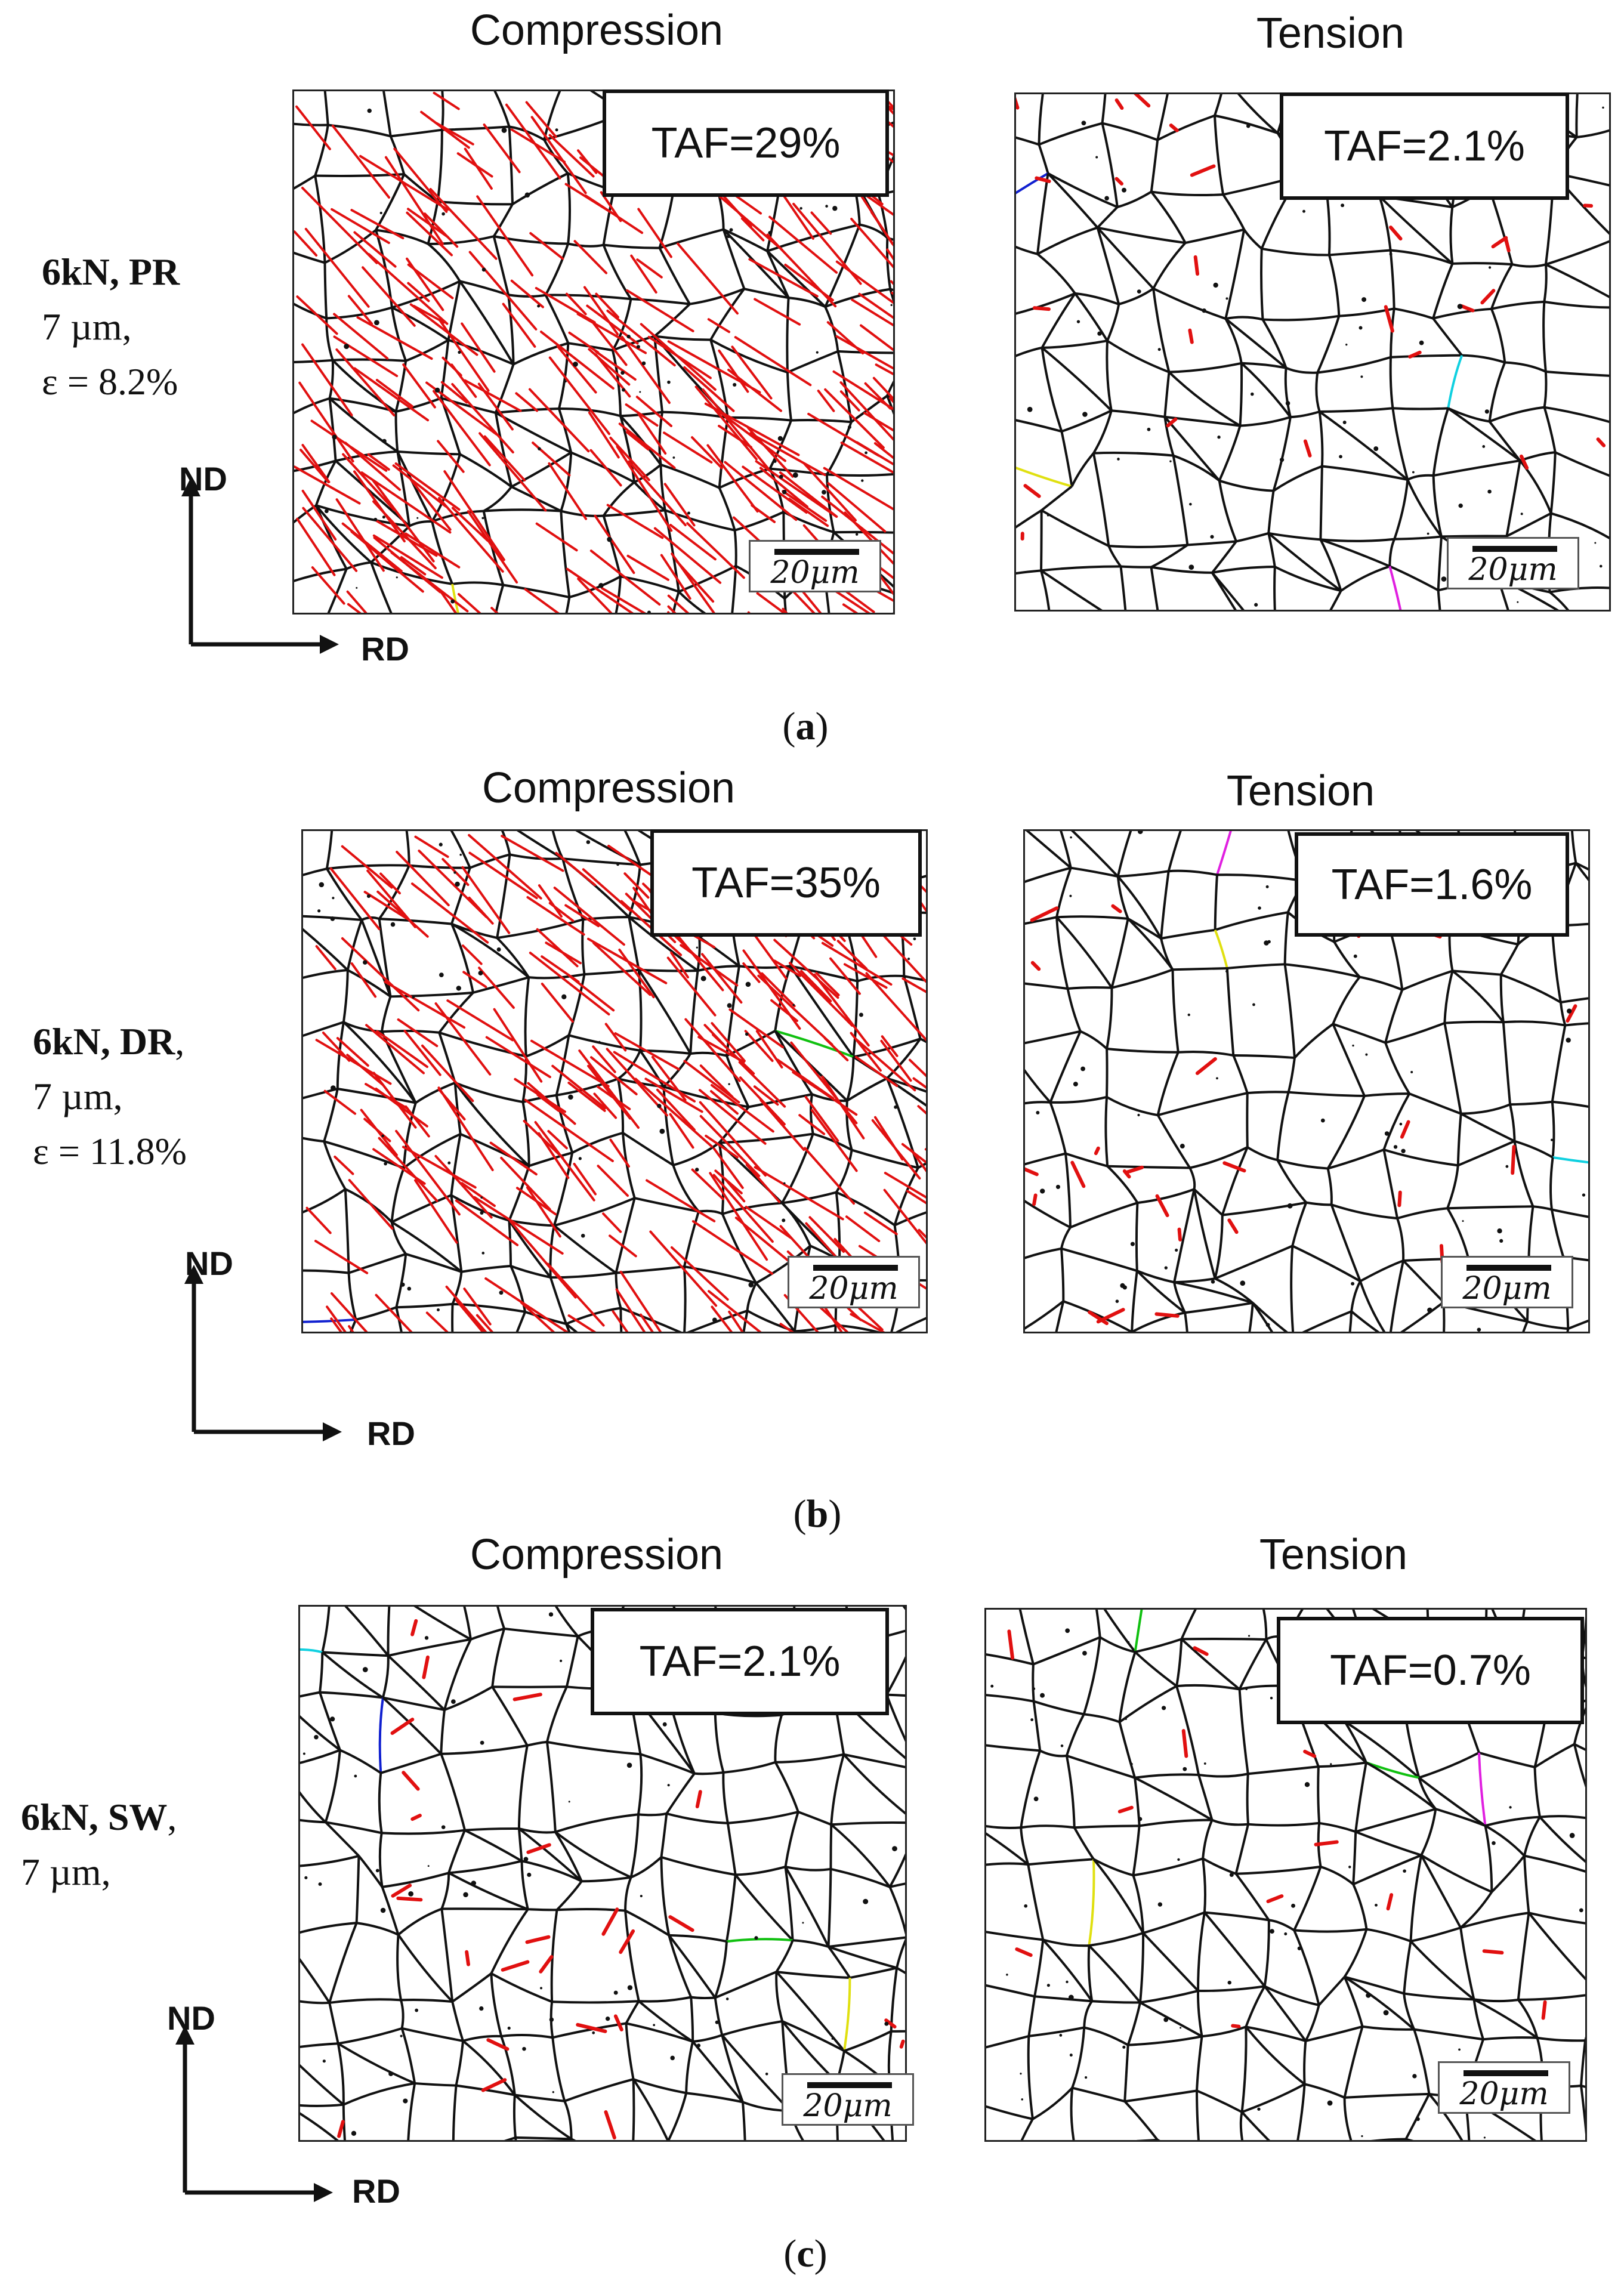 The width and height of the screenshot is (1624, 2285). Describe the element at coordinates (740, 1662) in the screenshot. I see `taf-box-compression-c: TAF=2.1%` at that location.